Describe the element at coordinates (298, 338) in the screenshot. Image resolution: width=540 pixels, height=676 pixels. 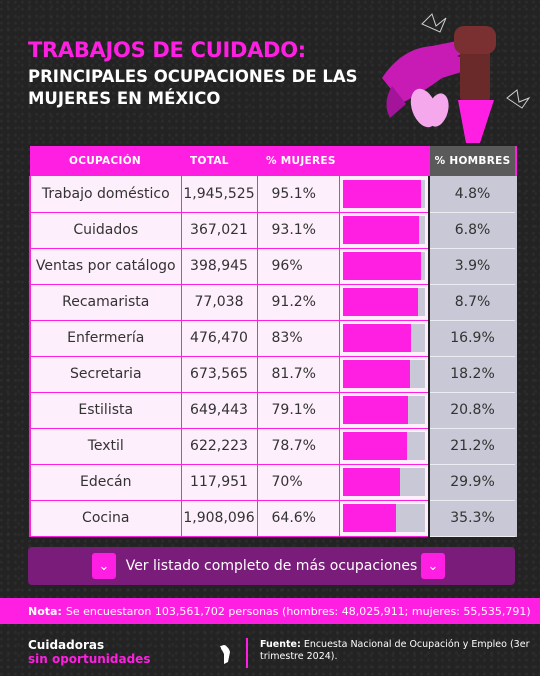
I see `women-percent-cell: 83%` at that location.